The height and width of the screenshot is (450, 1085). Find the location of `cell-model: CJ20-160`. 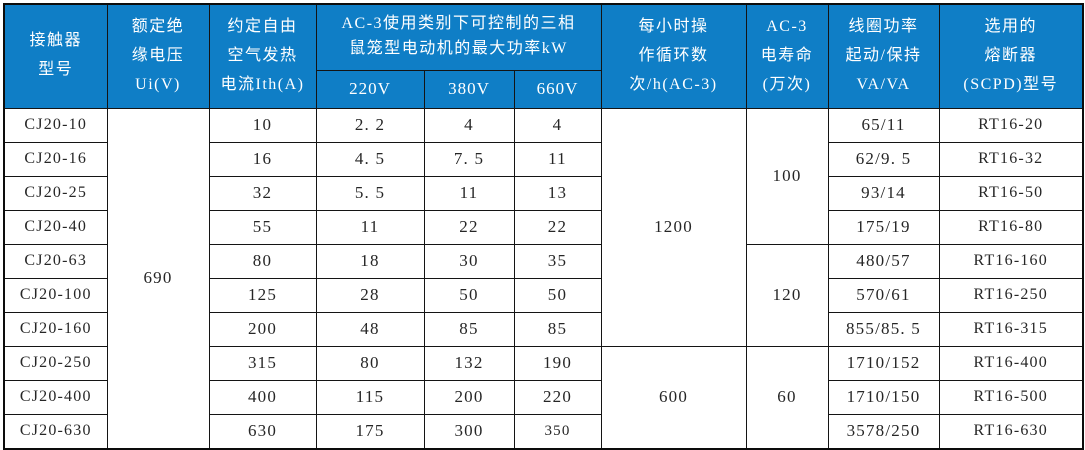

cell-model: CJ20-160 is located at coordinates (55, 329).